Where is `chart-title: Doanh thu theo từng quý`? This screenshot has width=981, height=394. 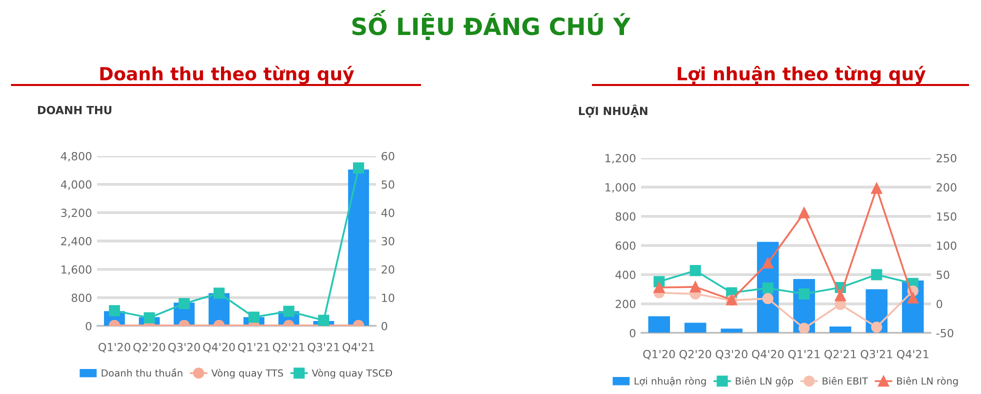 chart-title: Doanh thu theo từng quý is located at coordinates (227, 75).